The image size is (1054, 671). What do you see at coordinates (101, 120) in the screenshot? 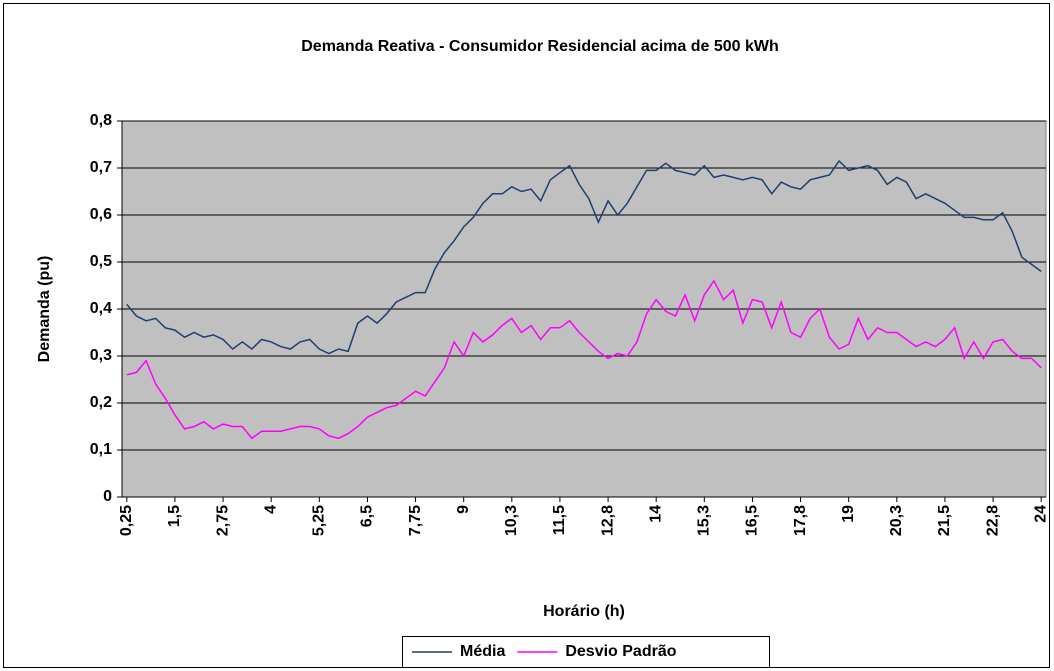
I see `y-tick-label: 0,8` at bounding box center [101, 120].